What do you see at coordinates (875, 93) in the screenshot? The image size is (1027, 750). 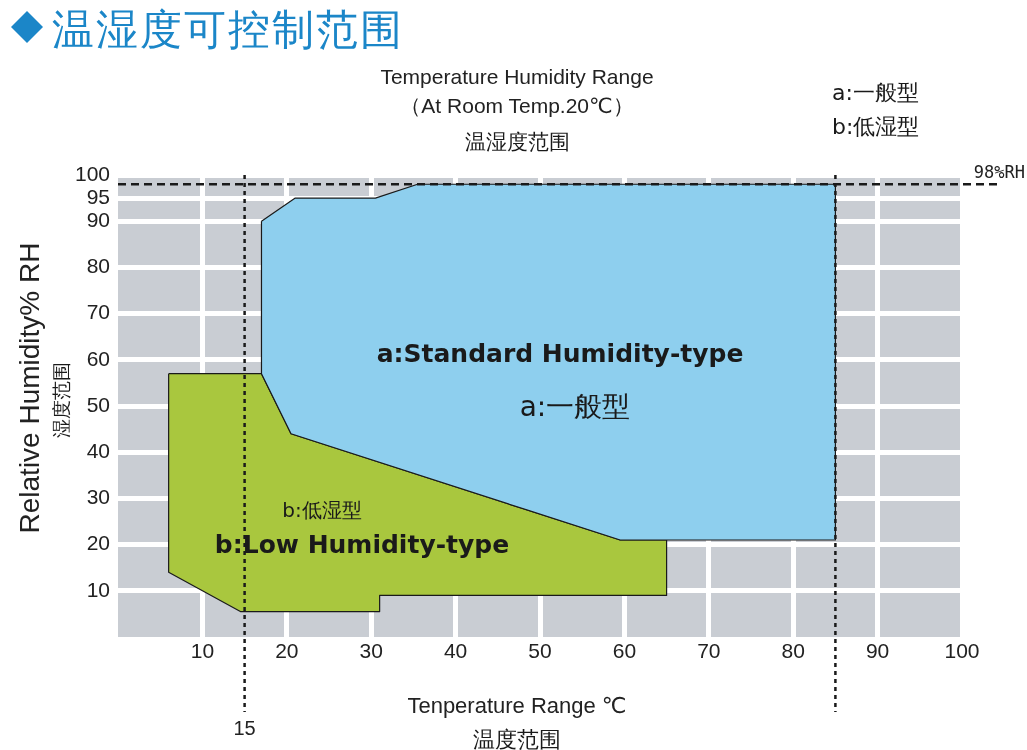 I see `text: a:一般型` at bounding box center [875, 93].